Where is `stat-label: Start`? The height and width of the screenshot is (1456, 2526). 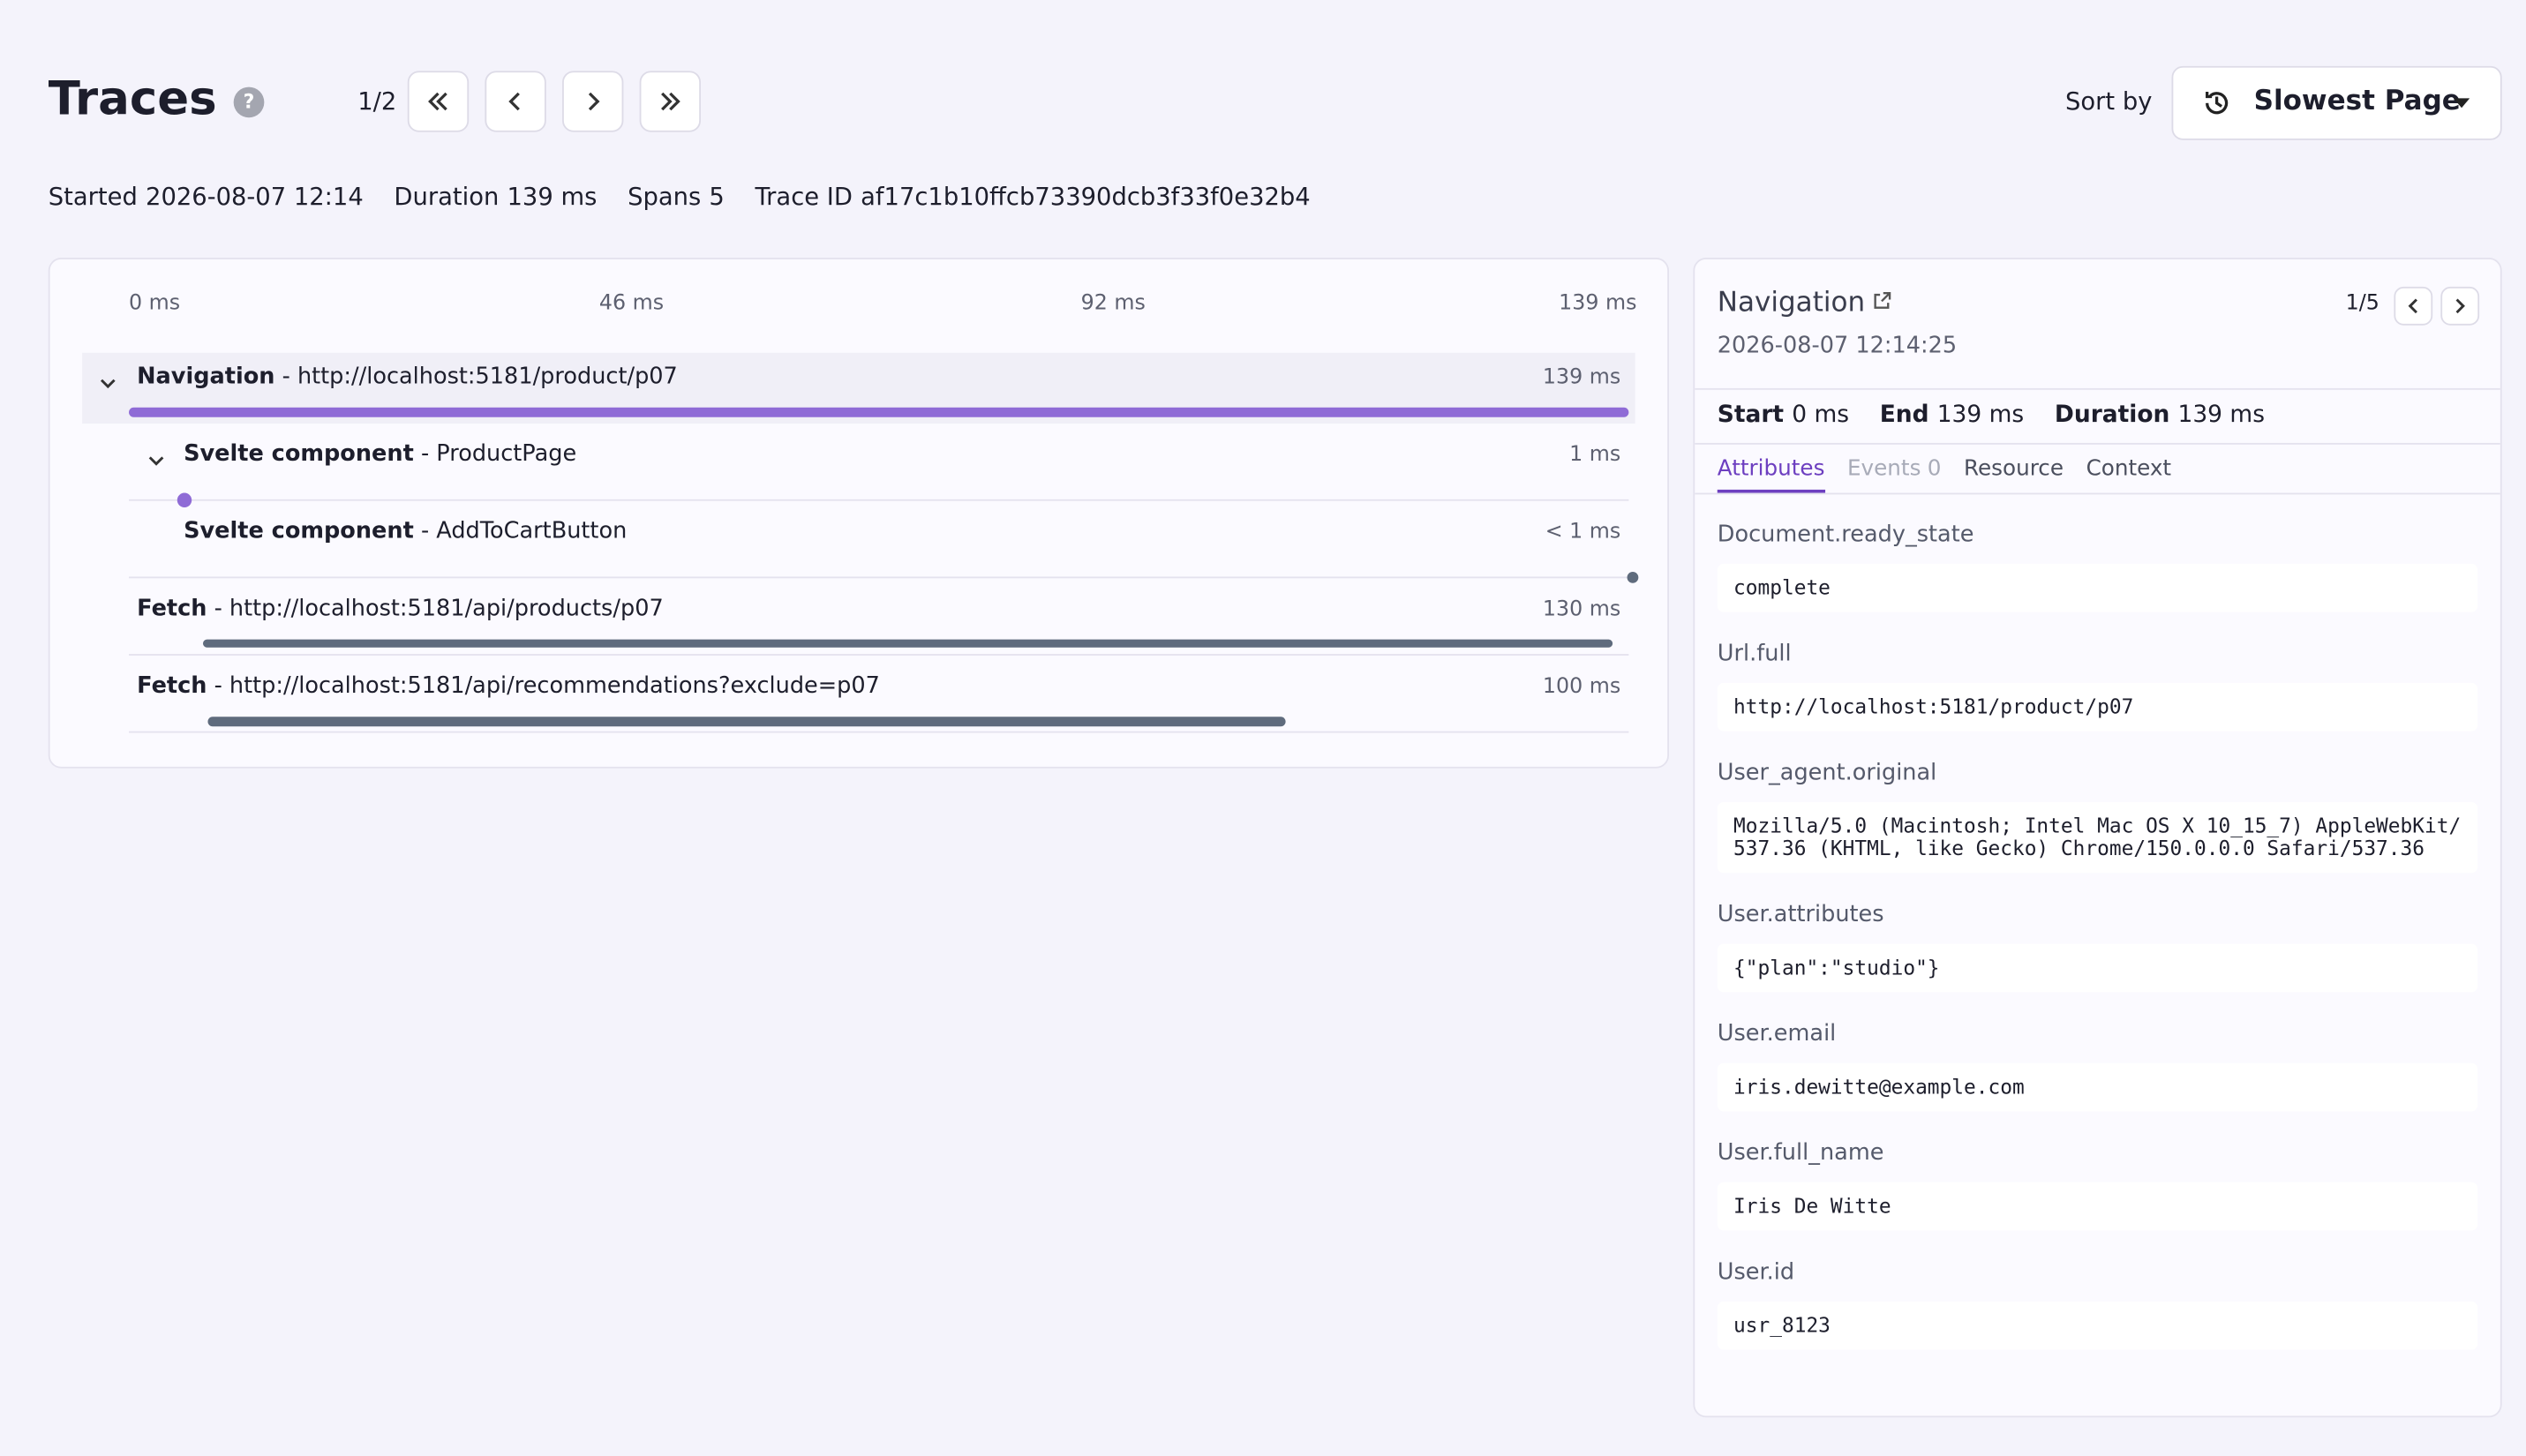 stat-label: Start is located at coordinates (1751, 415).